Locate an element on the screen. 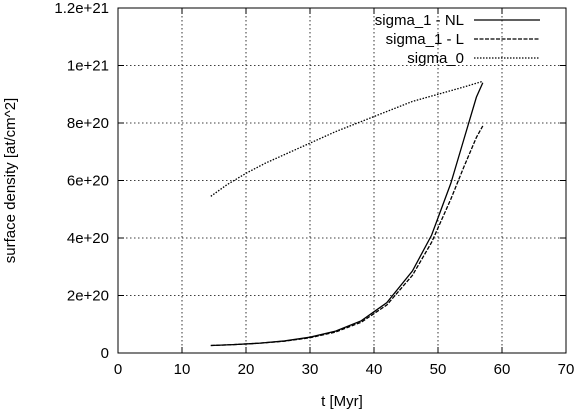 The height and width of the screenshot is (411, 574). legend-label: sigma_0 is located at coordinates (435, 58).